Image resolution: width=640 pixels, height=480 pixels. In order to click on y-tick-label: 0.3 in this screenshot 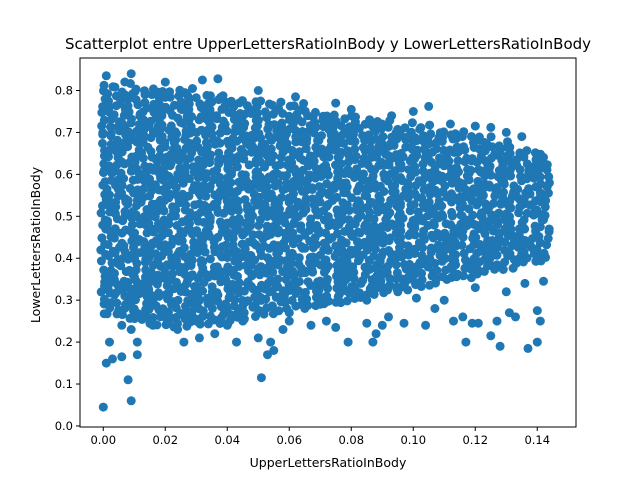, I will do `click(64, 300)`.